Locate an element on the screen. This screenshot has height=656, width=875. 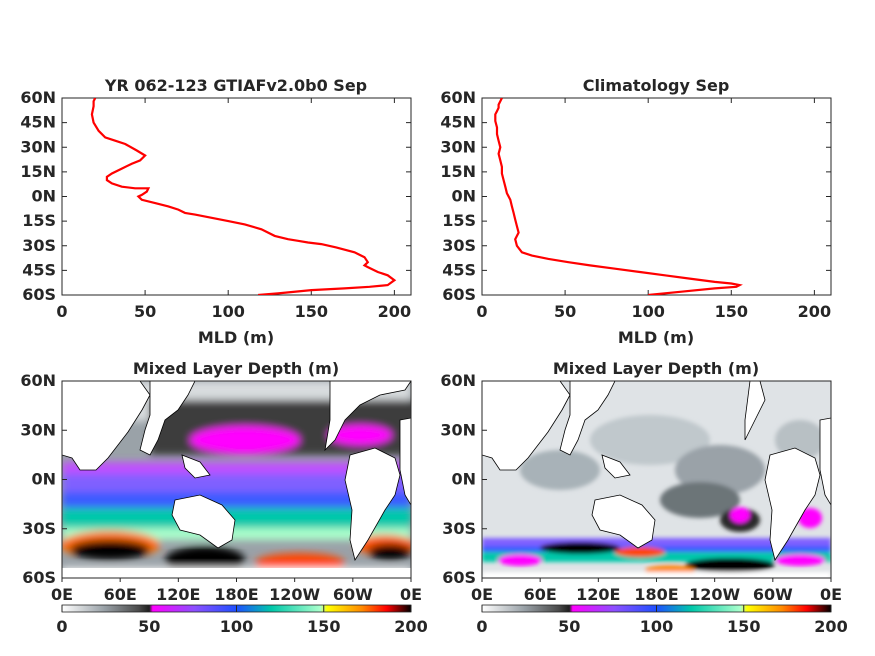
mld-profile-line is located at coordinates (243, 196).